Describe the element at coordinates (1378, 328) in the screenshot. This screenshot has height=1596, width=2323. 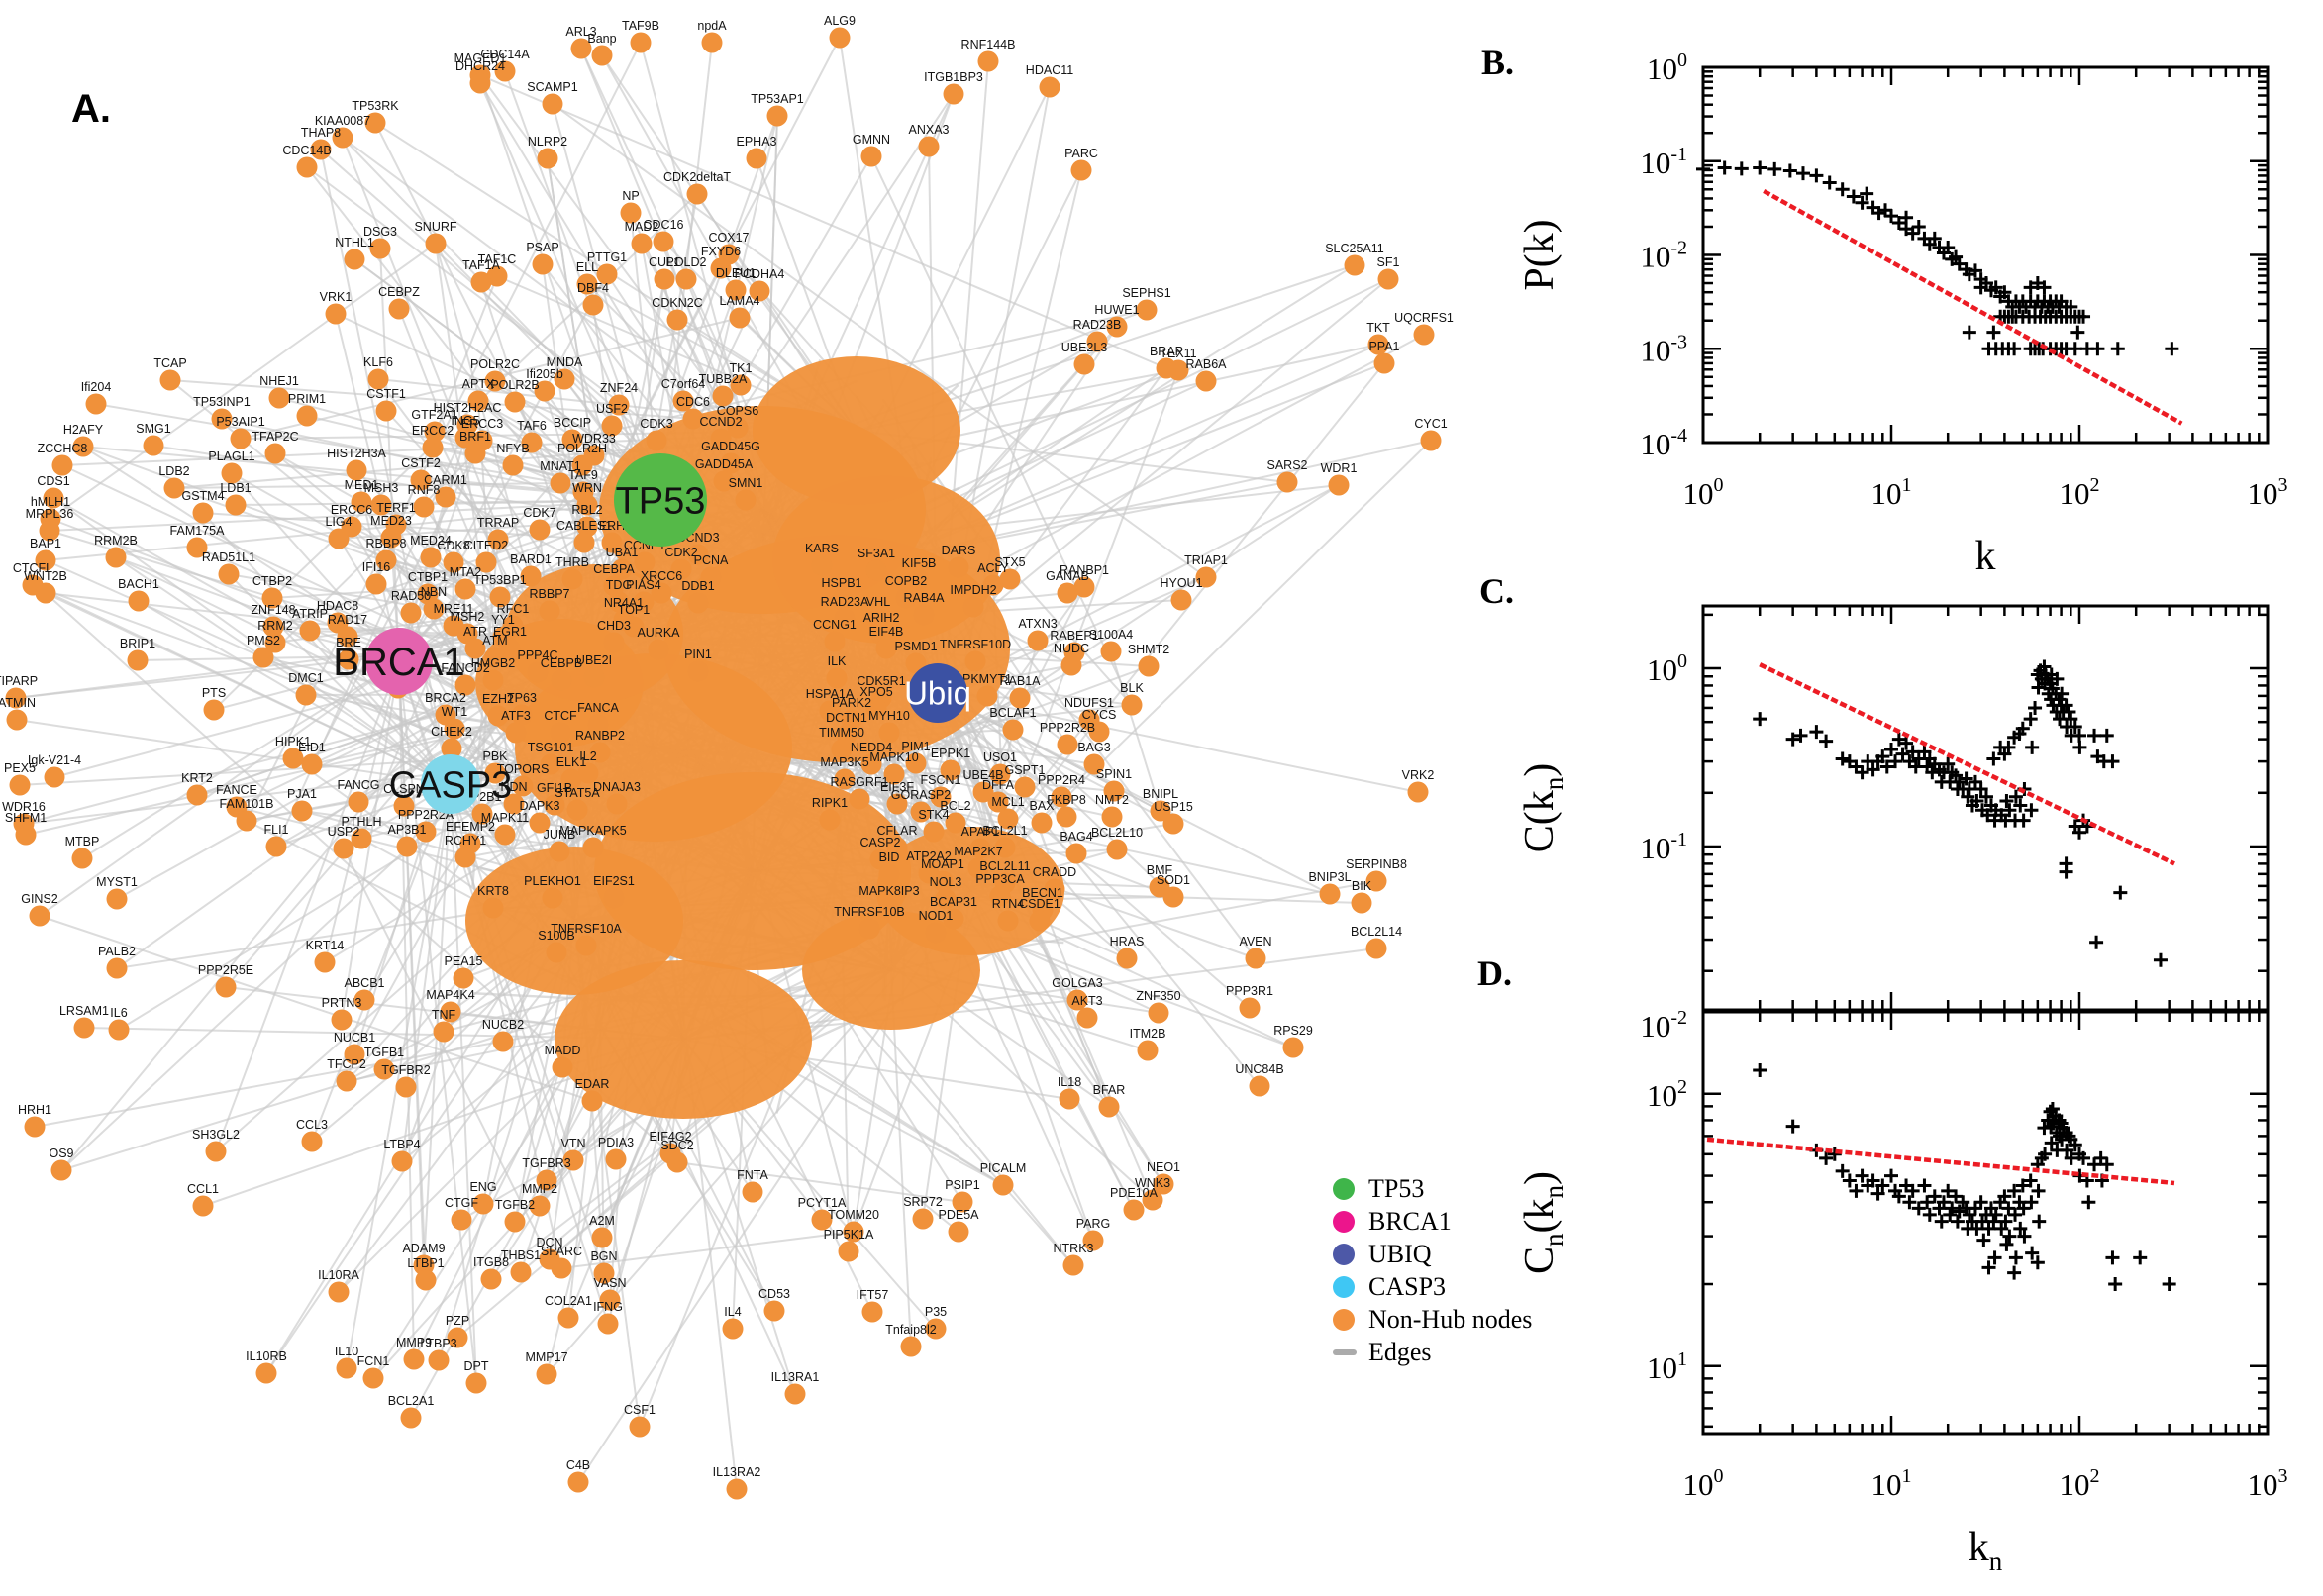
I see `network-node-label: TKT` at that location.